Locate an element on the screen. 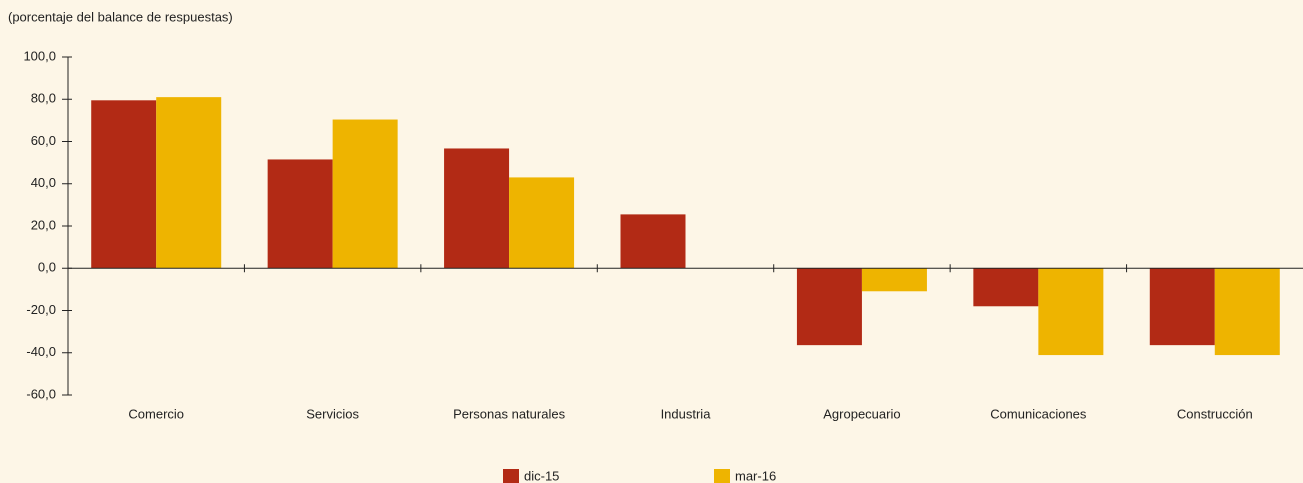  x-tick-label: Industria is located at coordinates (686, 413).